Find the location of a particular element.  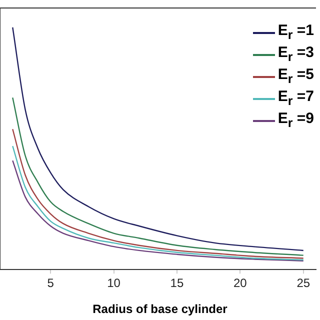

legend-label: E$_{r}$ =3 is located at coordinates (296, 55).